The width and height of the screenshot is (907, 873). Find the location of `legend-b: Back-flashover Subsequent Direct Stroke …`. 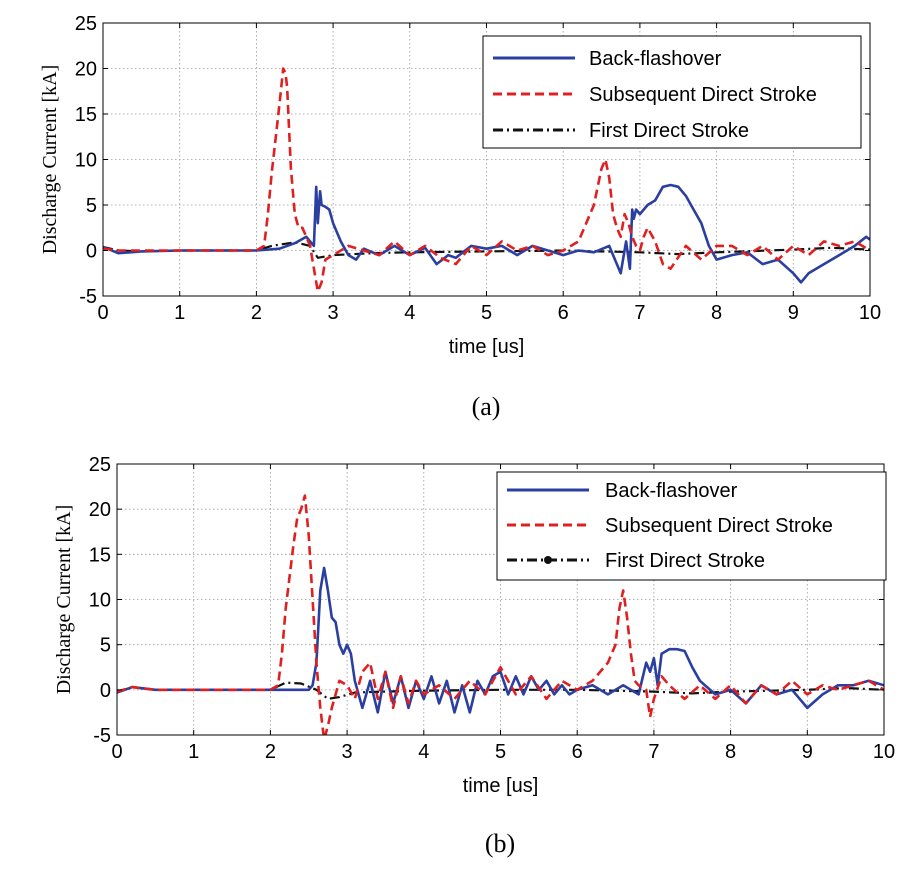

legend-b: Back-flashover Subsequent Direct Stroke … is located at coordinates (691, 526).